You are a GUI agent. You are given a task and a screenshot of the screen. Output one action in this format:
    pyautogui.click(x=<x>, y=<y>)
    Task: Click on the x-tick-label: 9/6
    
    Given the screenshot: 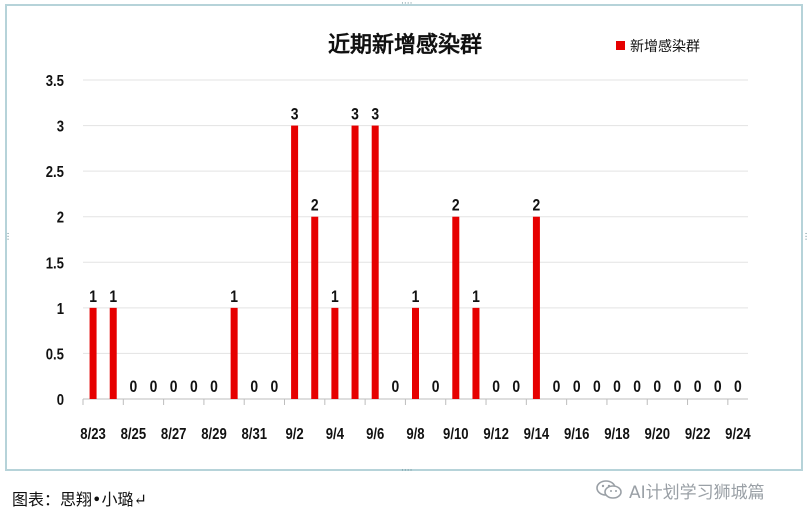 What is the action you would take?
    pyautogui.click(x=375, y=434)
    